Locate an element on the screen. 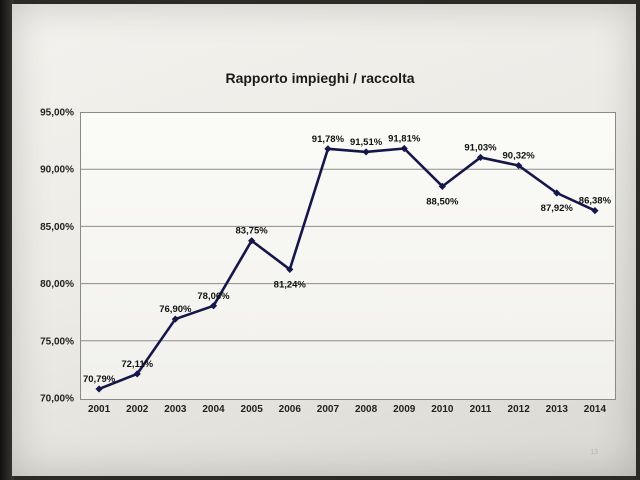  data-label: 86,38% is located at coordinates (595, 201).